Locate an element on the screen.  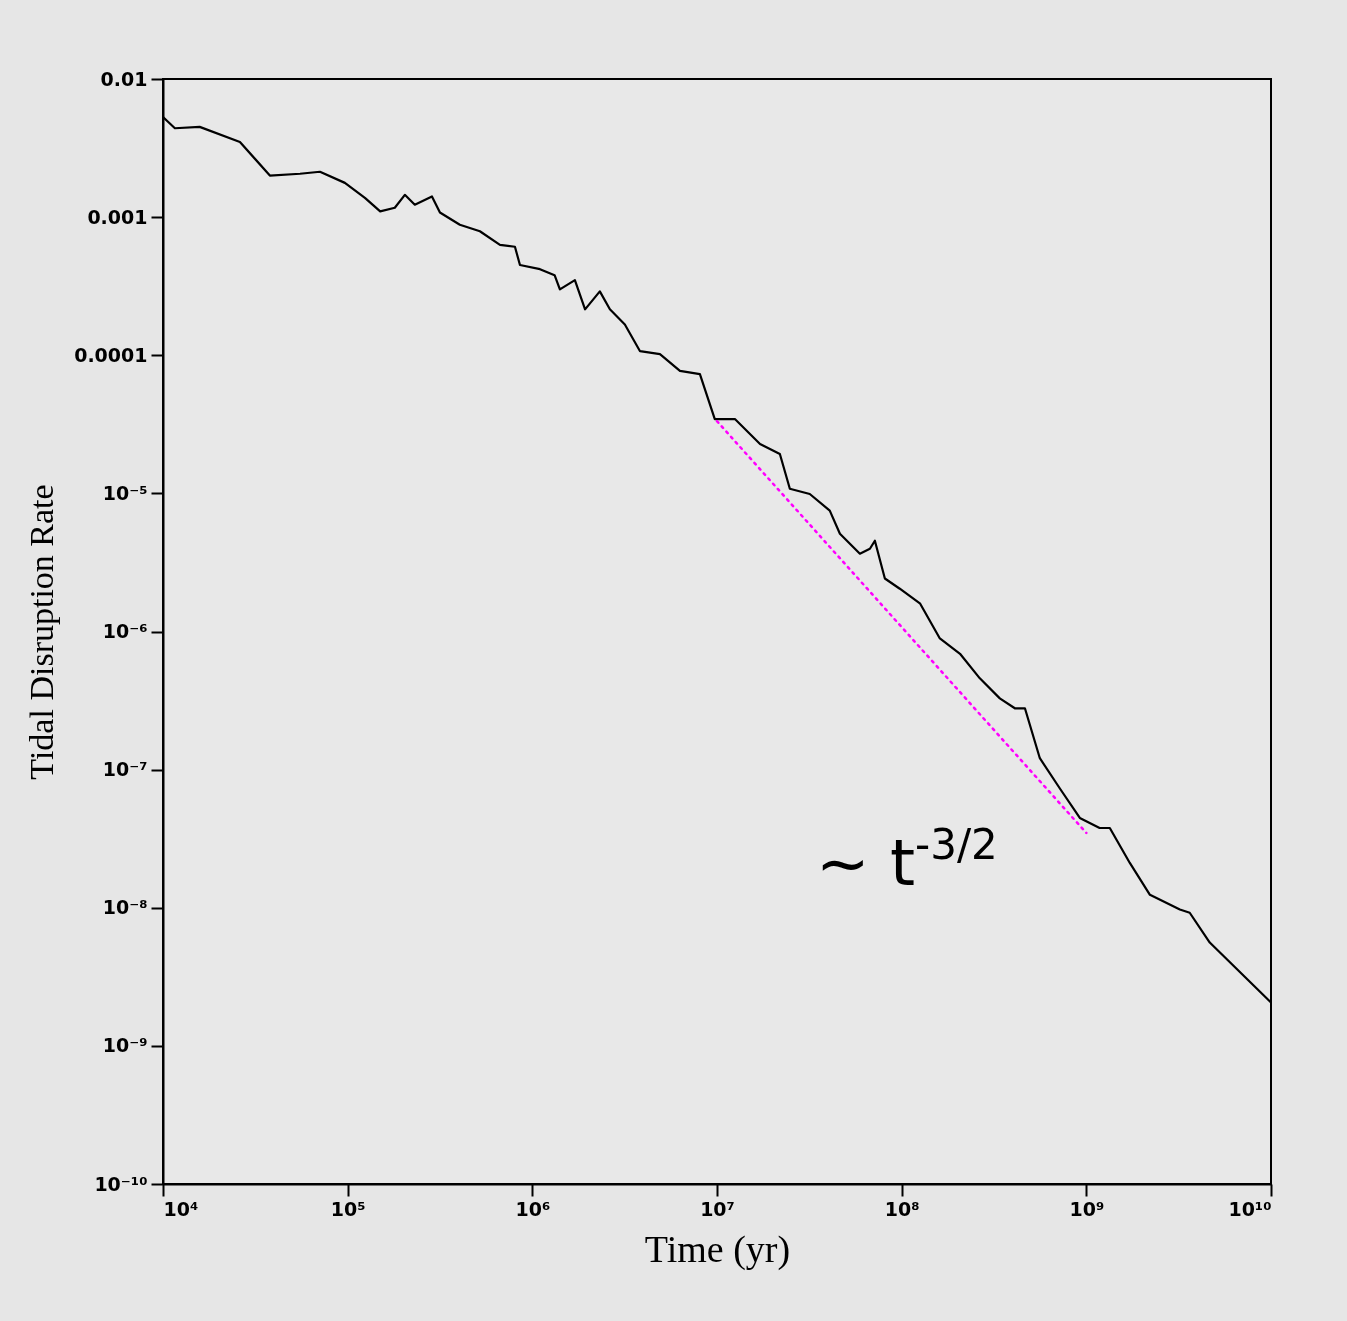
y-tick-label: 10⁻⁷ is located at coordinates (125, 769).